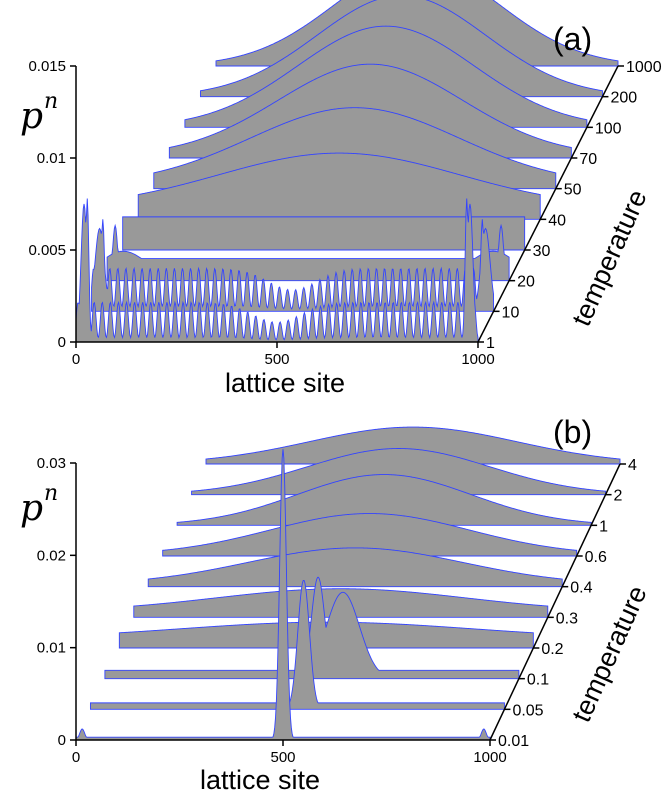 The image size is (664, 801). Describe the element at coordinates (572, 39) in the screenshot. I see `panel-a-label: (a)` at that location.